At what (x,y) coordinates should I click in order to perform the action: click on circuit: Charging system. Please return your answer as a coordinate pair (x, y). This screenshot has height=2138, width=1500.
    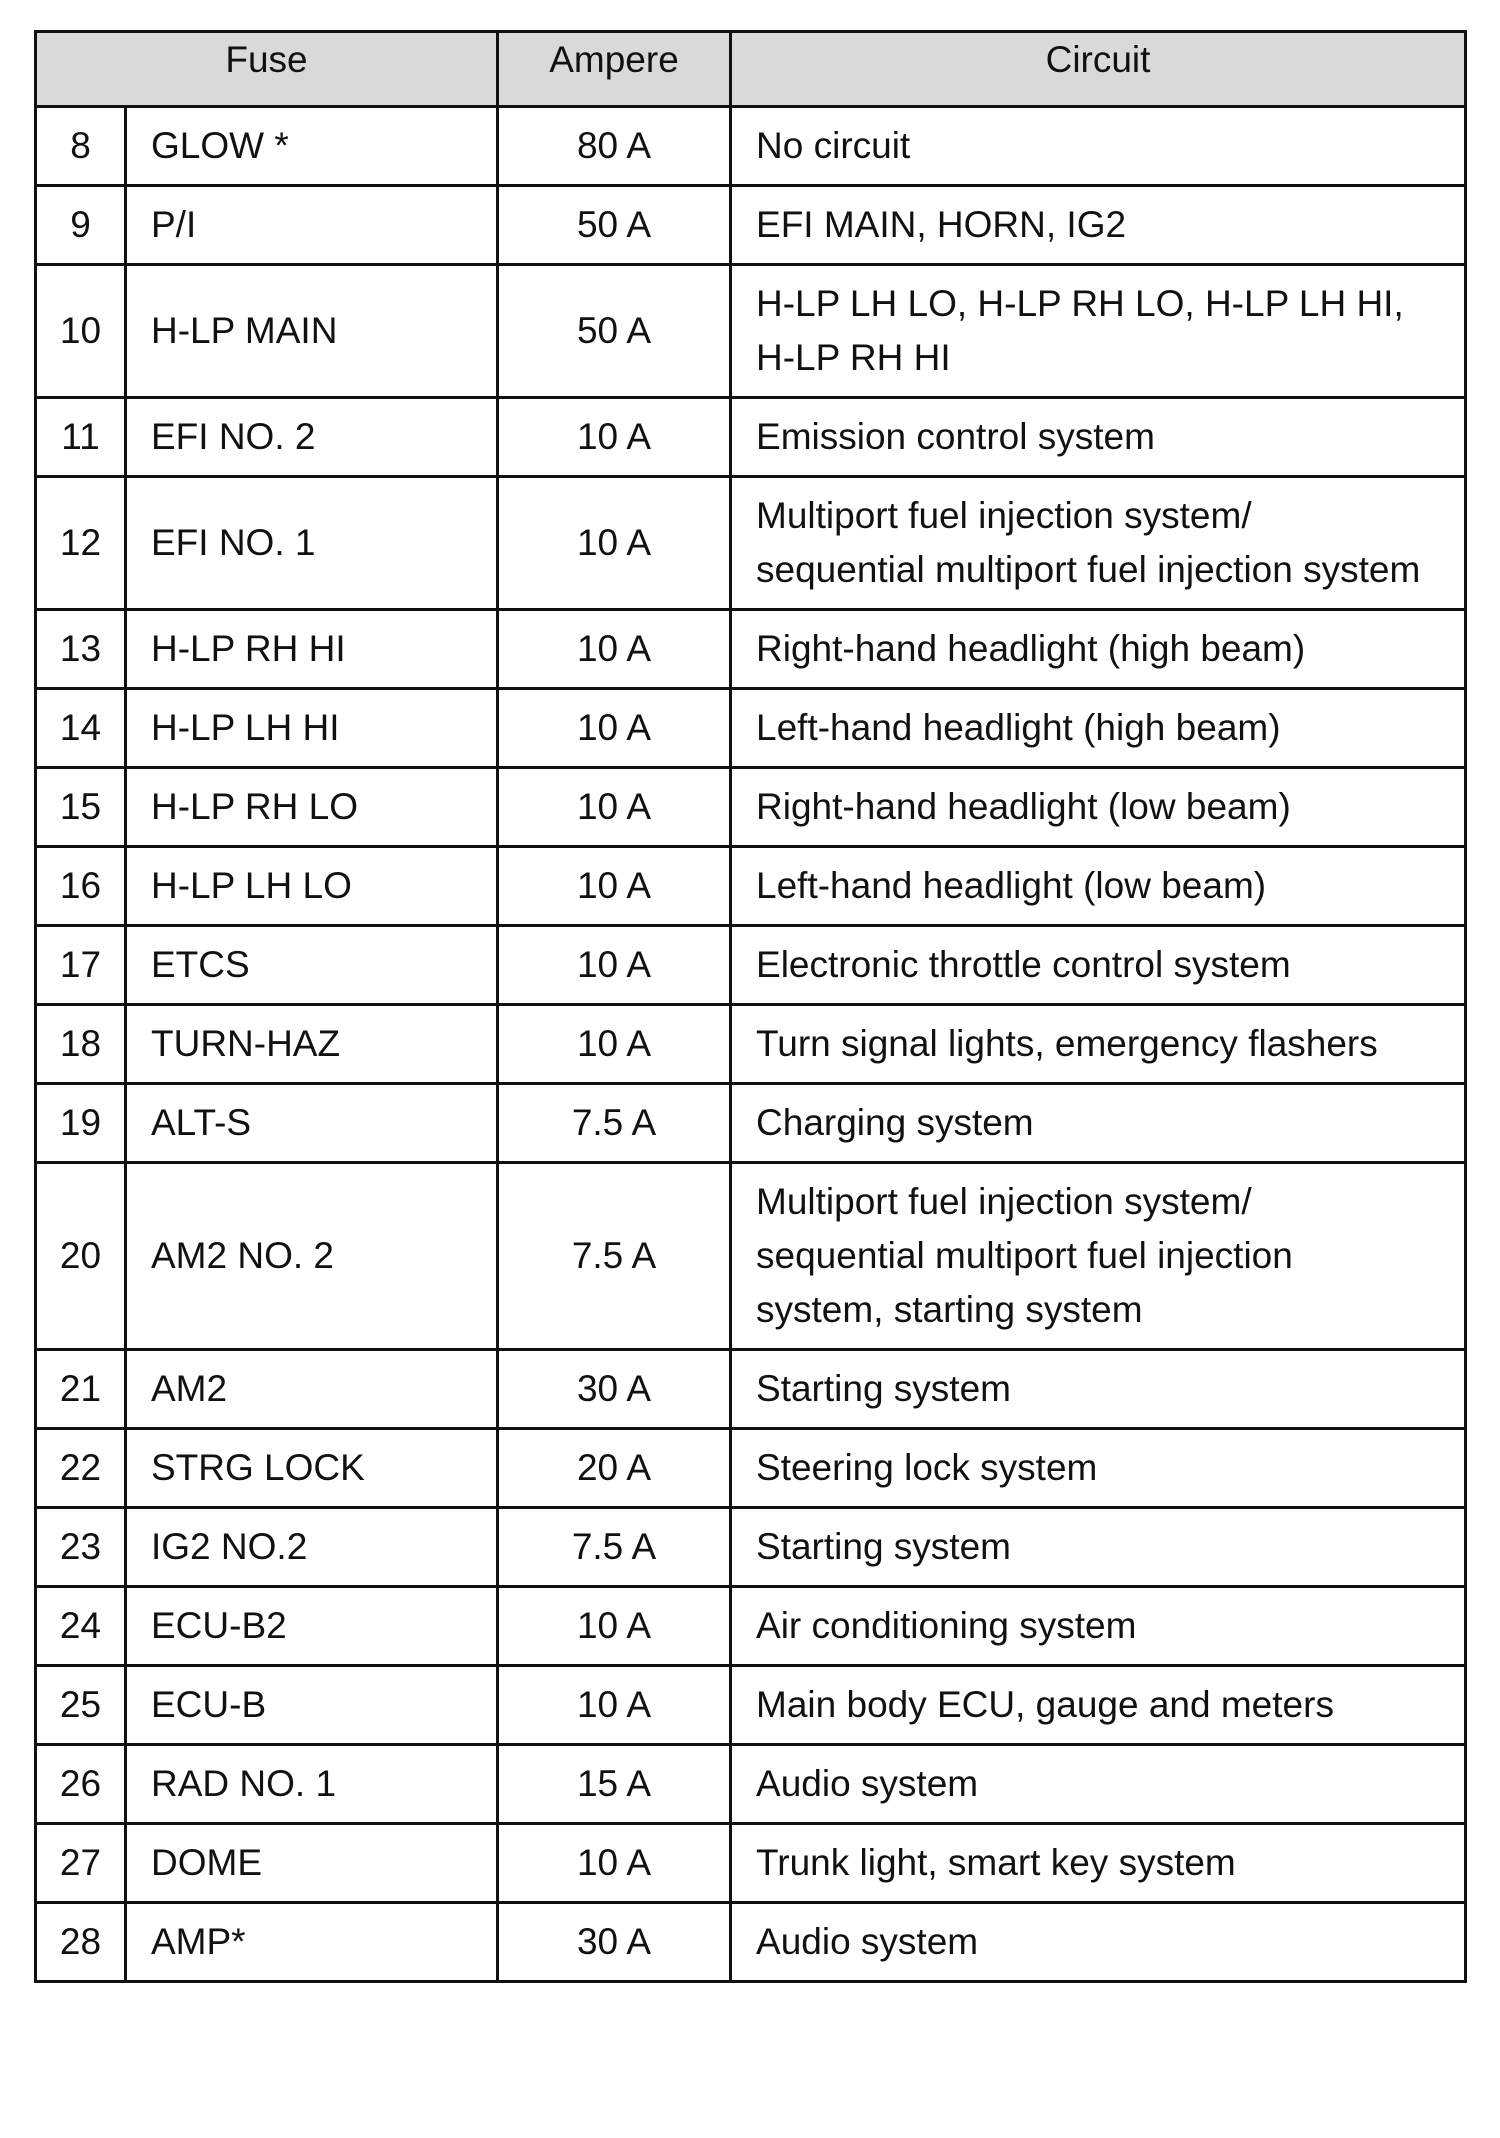
    Looking at the image, I should click on (1098, 1123).